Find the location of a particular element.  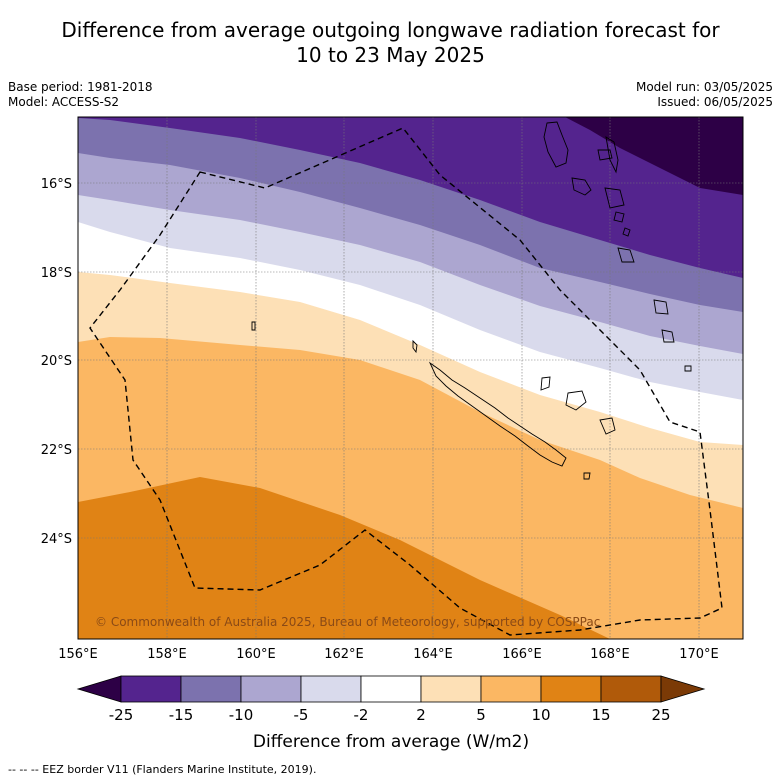

meta-right: Model run: 03/05/2025 Issued: 06/05/2025 is located at coordinates (704, 95).